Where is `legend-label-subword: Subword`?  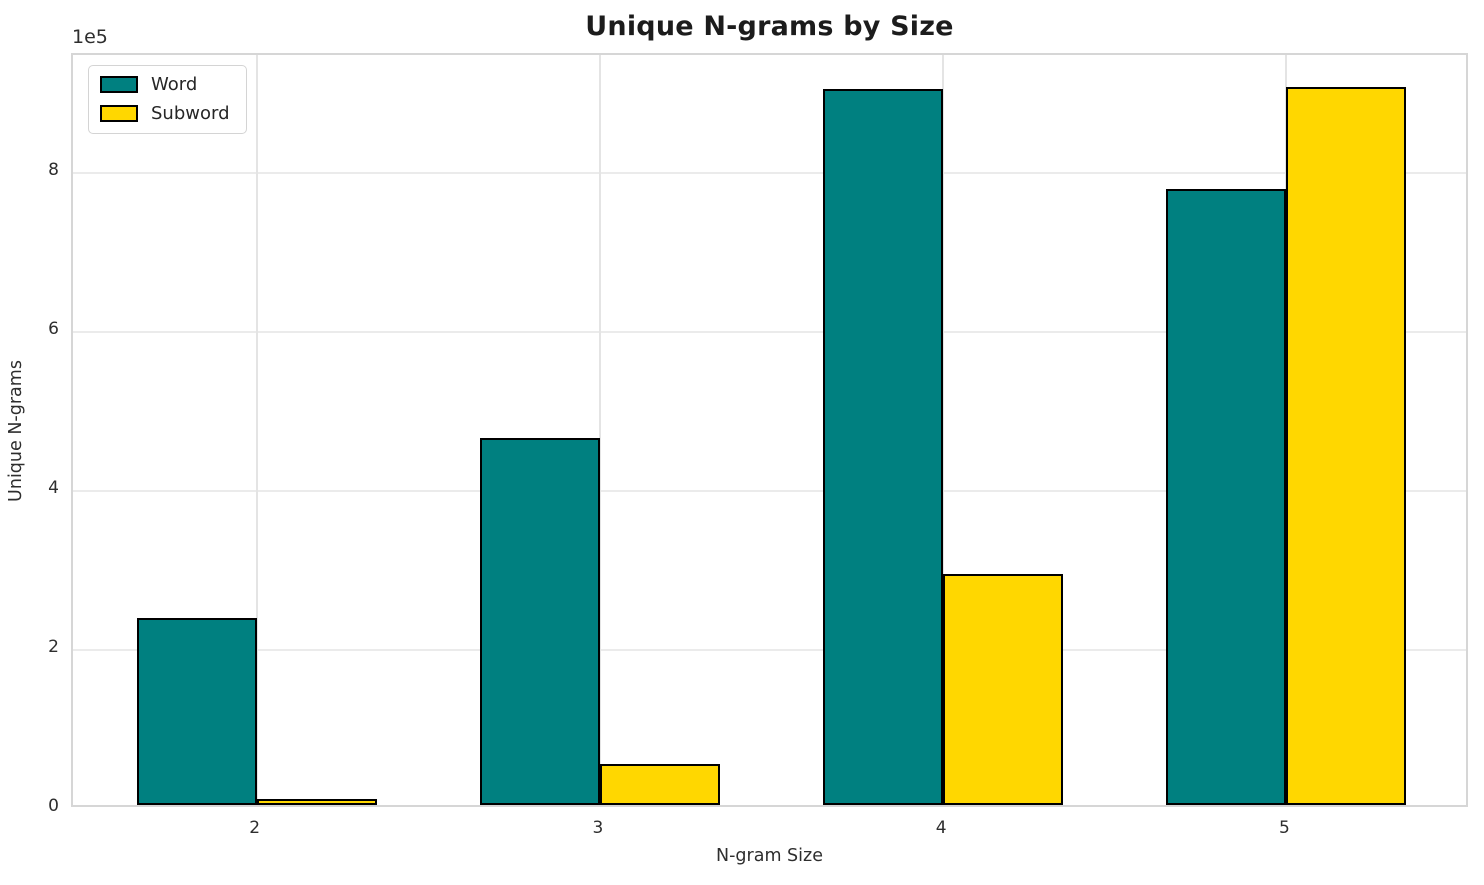 legend-label-subword: Subword is located at coordinates (190, 113).